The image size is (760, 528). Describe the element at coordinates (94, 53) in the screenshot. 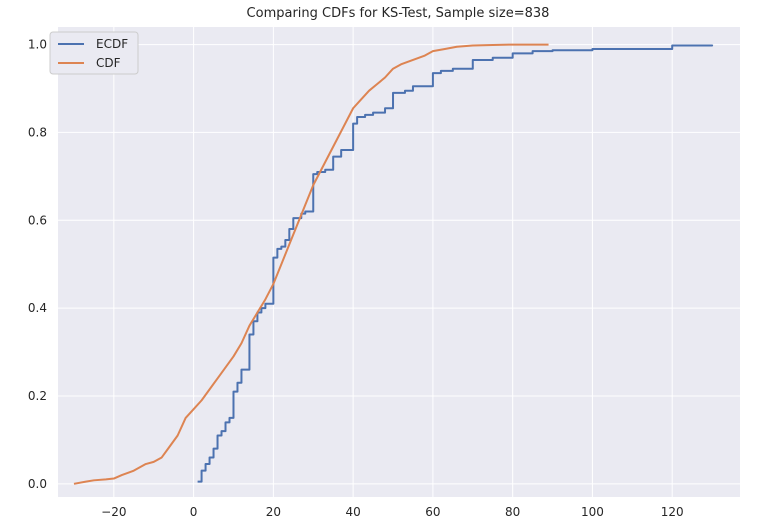

I see `legend: ECDF CDF` at that location.